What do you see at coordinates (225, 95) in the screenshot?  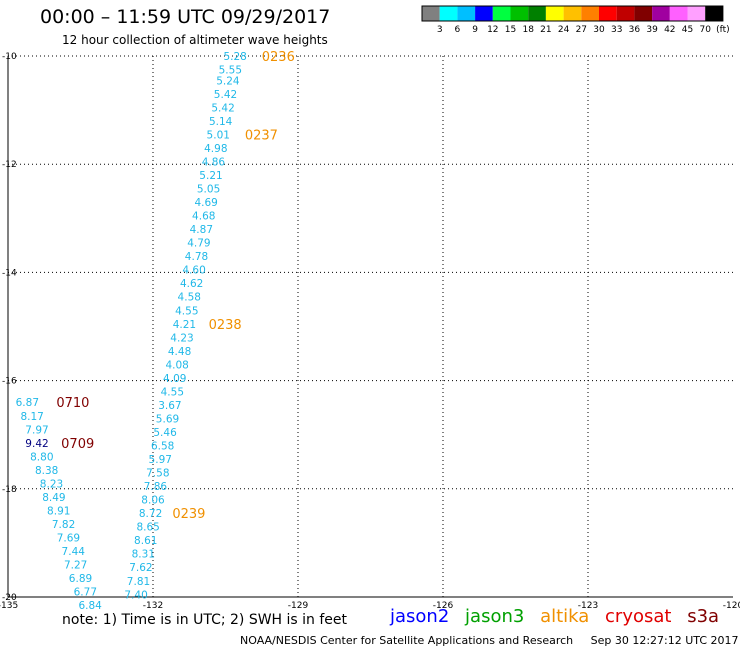 I see `wave-height-value: 5.42` at bounding box center [225, 95].